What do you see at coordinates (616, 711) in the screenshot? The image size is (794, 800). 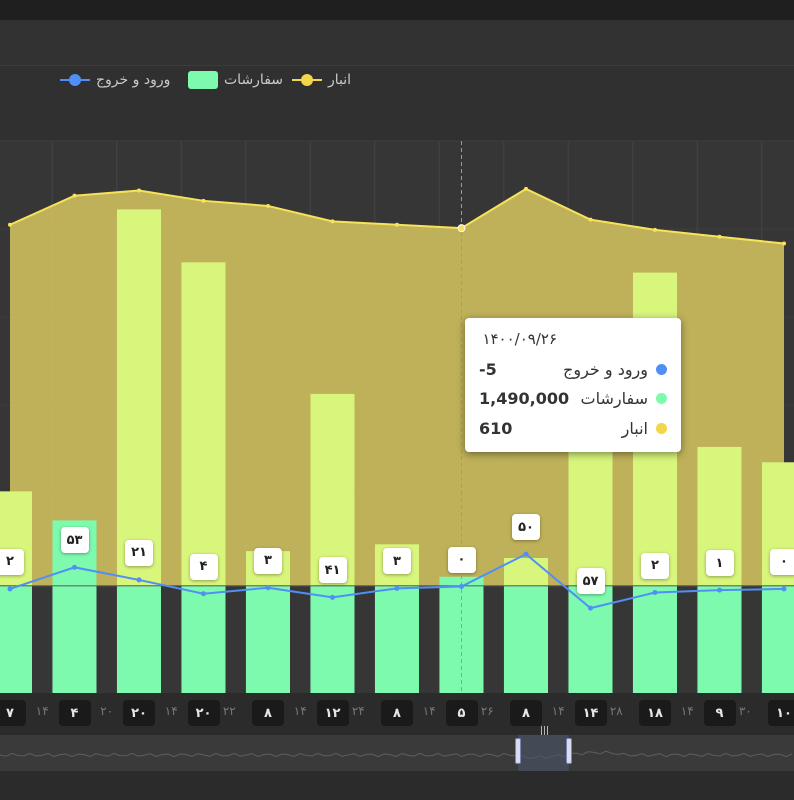 I see `x-tick-faint-label: ۲۸` at bounding box center [616, 711].